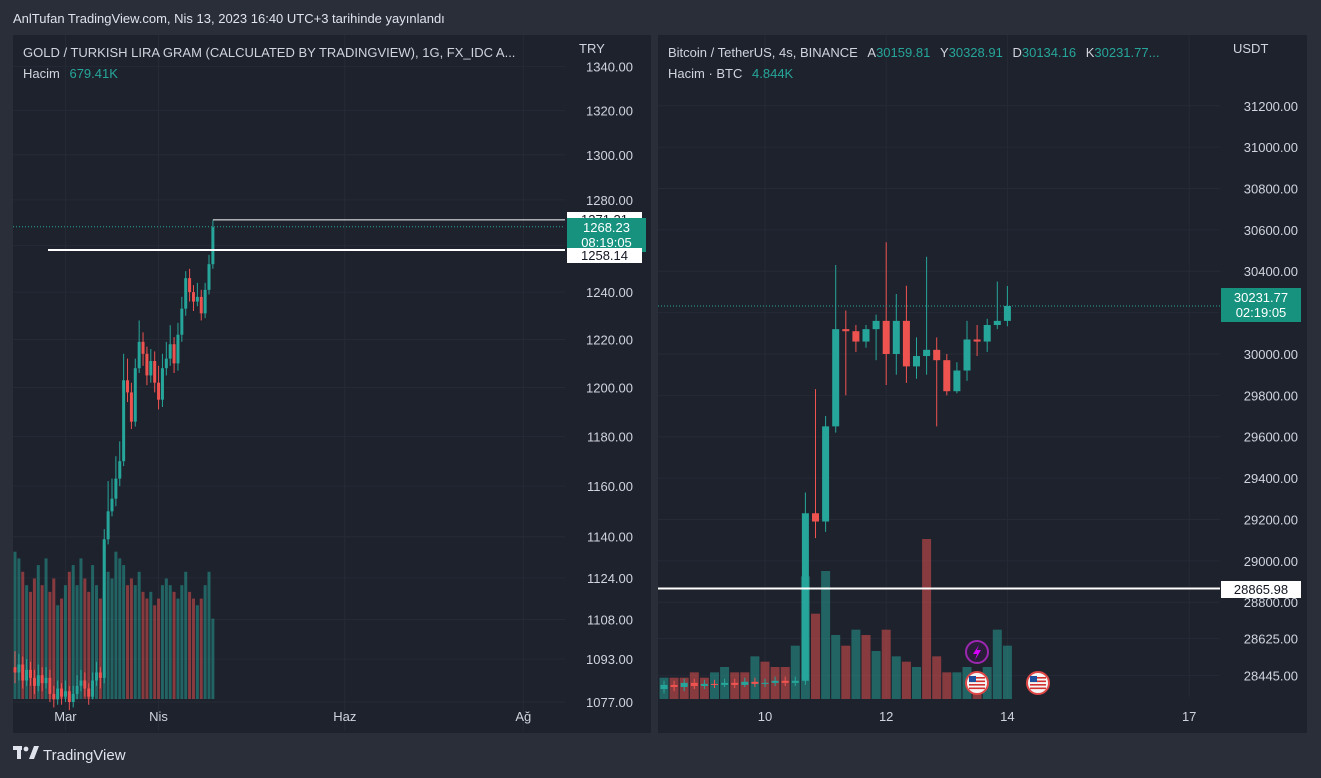  Describe the element at coordinates (41, 73) in the screenshot. I see `gold-volume-label: Hacim` at that location.